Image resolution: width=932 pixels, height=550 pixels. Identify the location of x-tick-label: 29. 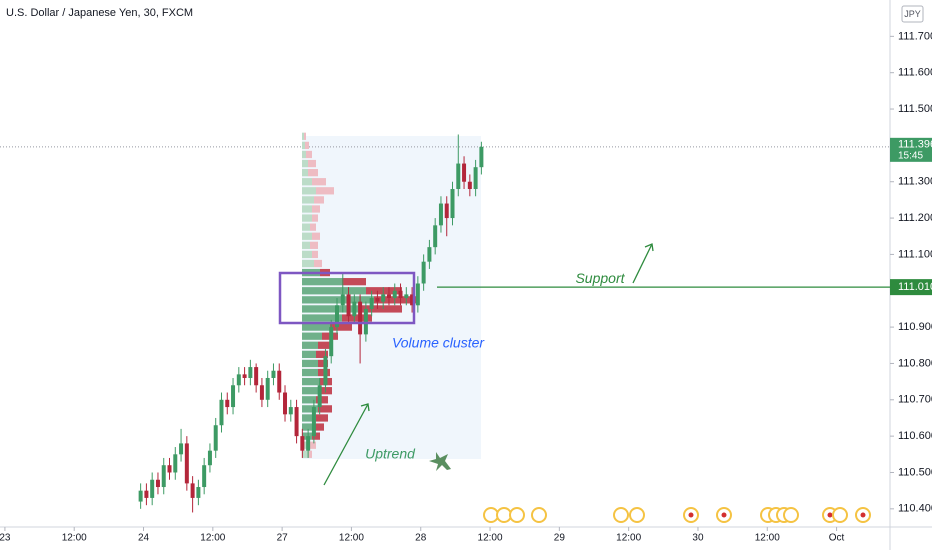
(560, 538).